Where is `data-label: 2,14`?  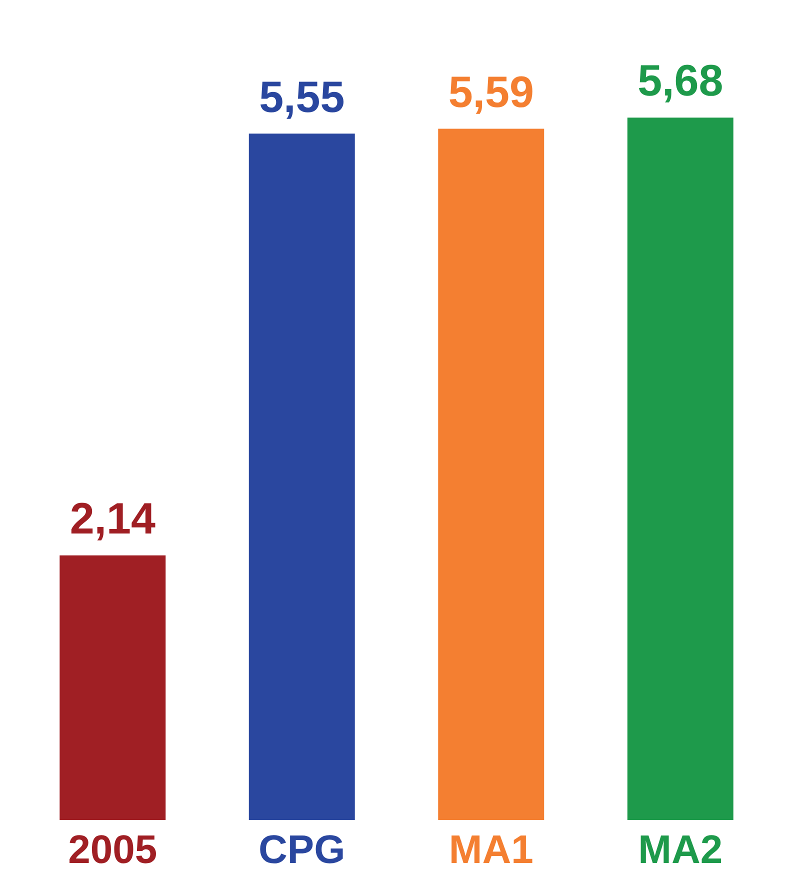
data-label: 2,14 is located at coordinates (113, 519).